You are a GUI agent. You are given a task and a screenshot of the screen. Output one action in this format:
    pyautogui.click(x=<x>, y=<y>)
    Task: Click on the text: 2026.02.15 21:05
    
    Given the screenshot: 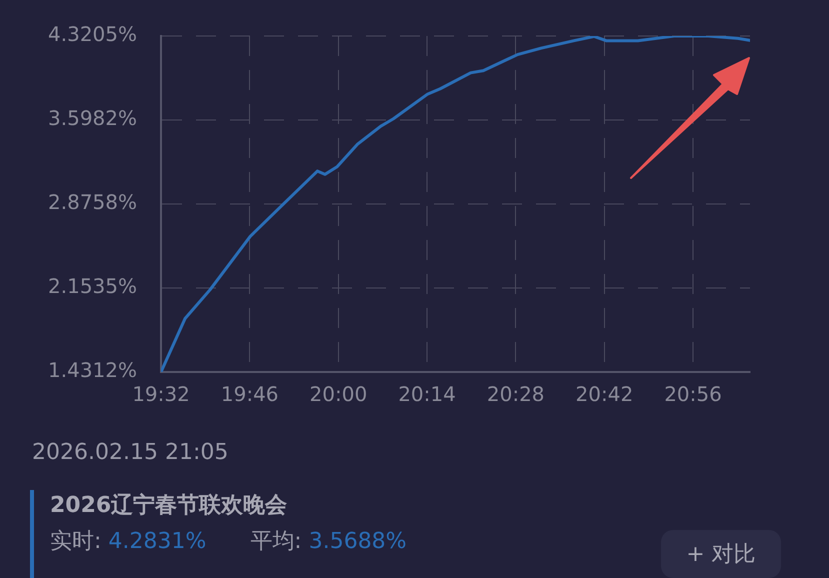 What is the action you would take?
    pyautogui.click(x=130, y=452)
    